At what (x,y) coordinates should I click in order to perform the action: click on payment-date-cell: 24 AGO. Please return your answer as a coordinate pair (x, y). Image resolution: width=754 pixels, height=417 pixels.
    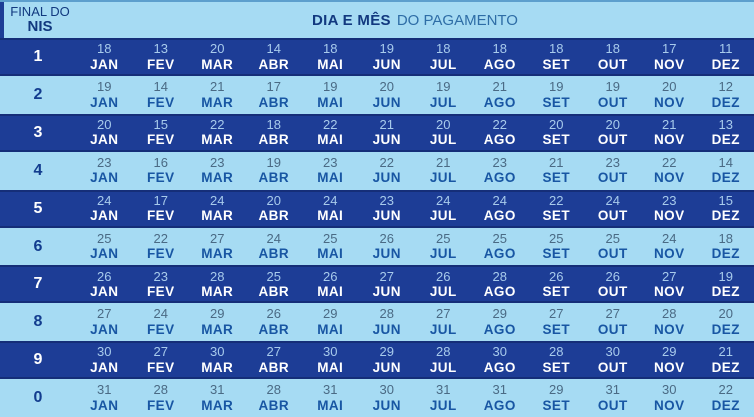
    Looking at the image, I should click on (500, 209).